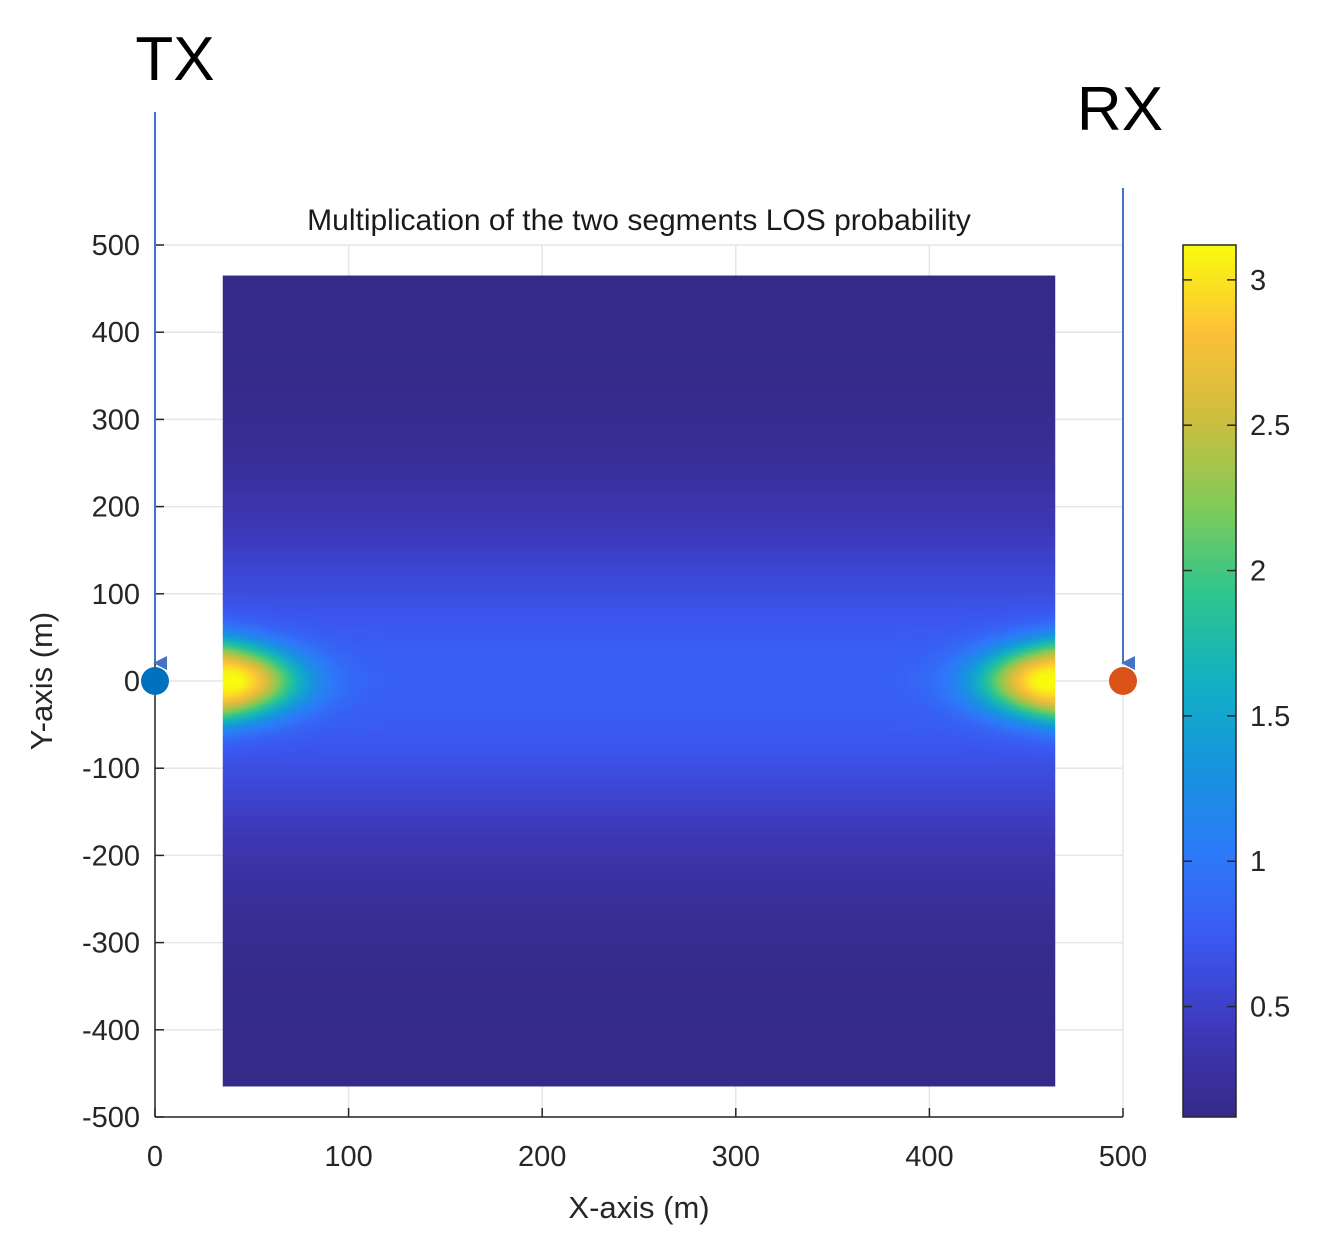 The width and height of the screenshot is (1330, 1240). What do you see at coordinates (1123, 681) in the screenshot?
I see `rx-marker` at bounding box center [1123, 681].